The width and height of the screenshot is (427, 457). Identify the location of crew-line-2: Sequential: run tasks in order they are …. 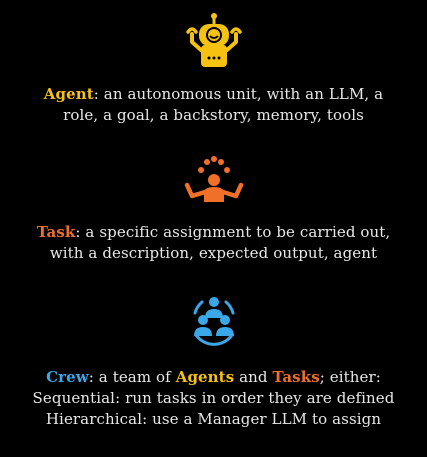
(213, 398).